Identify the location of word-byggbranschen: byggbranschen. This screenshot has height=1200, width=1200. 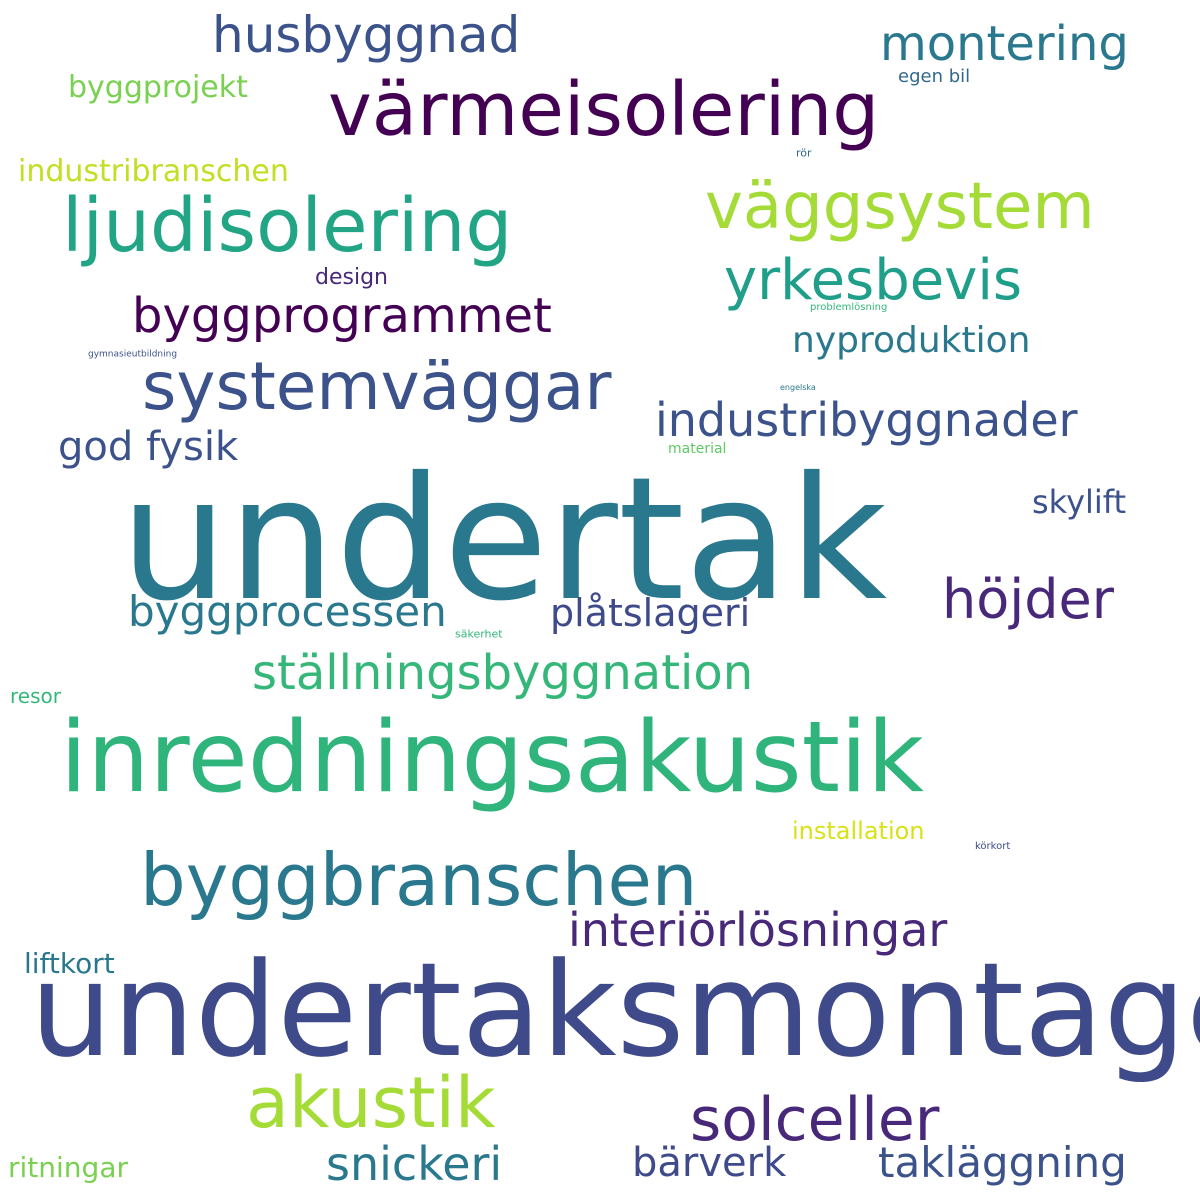
(419, 880).